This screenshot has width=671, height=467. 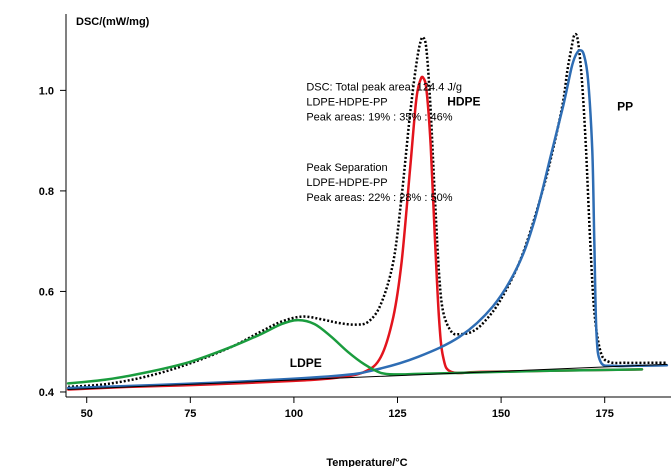 What do you see at coordinates (463, 101) in the screenshot?
I see `series-label: HDPE` at bounding box center [463, 101].